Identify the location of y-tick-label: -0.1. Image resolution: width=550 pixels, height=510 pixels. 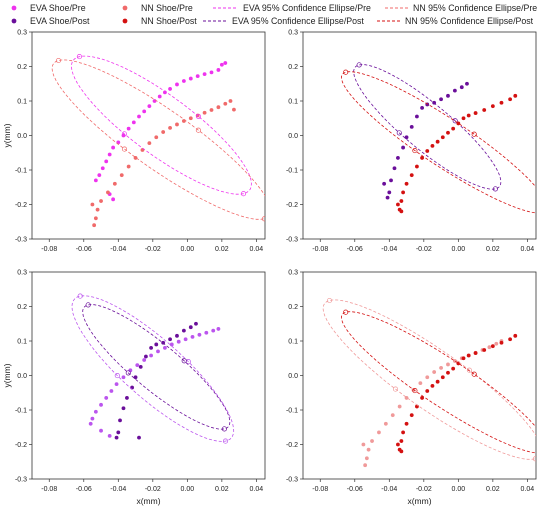
(292, 171).